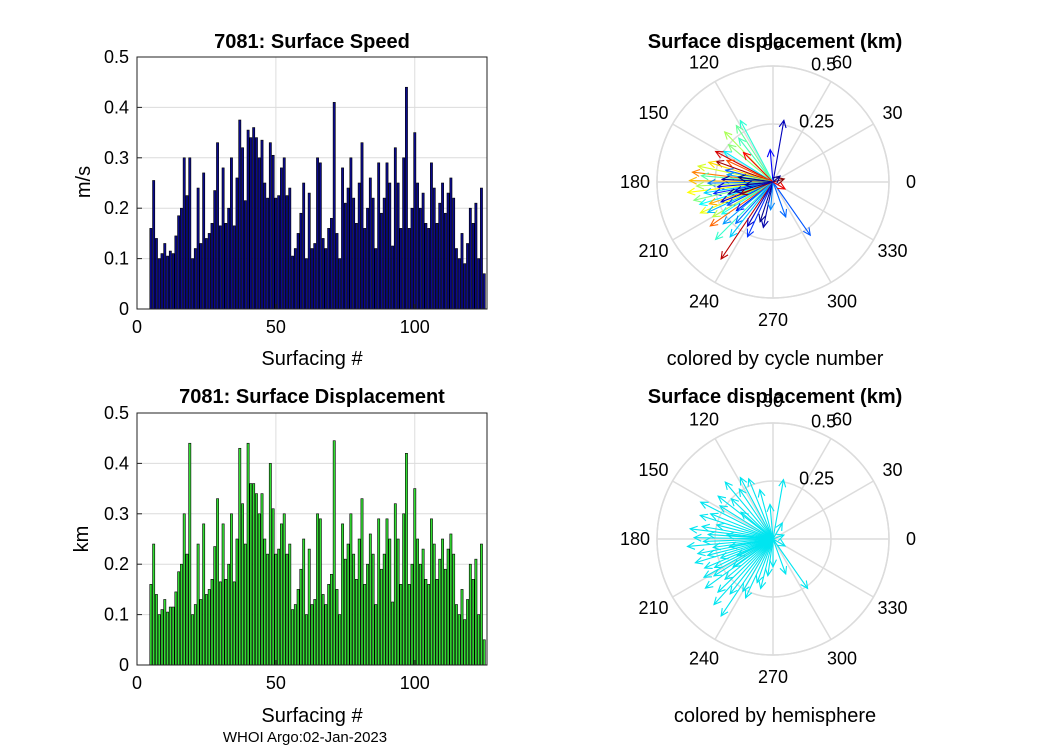  What do you see at coordinates (773, 44) in the screenshot?
I see `angle-tick-label: 90` at bounding box center [773, 44].